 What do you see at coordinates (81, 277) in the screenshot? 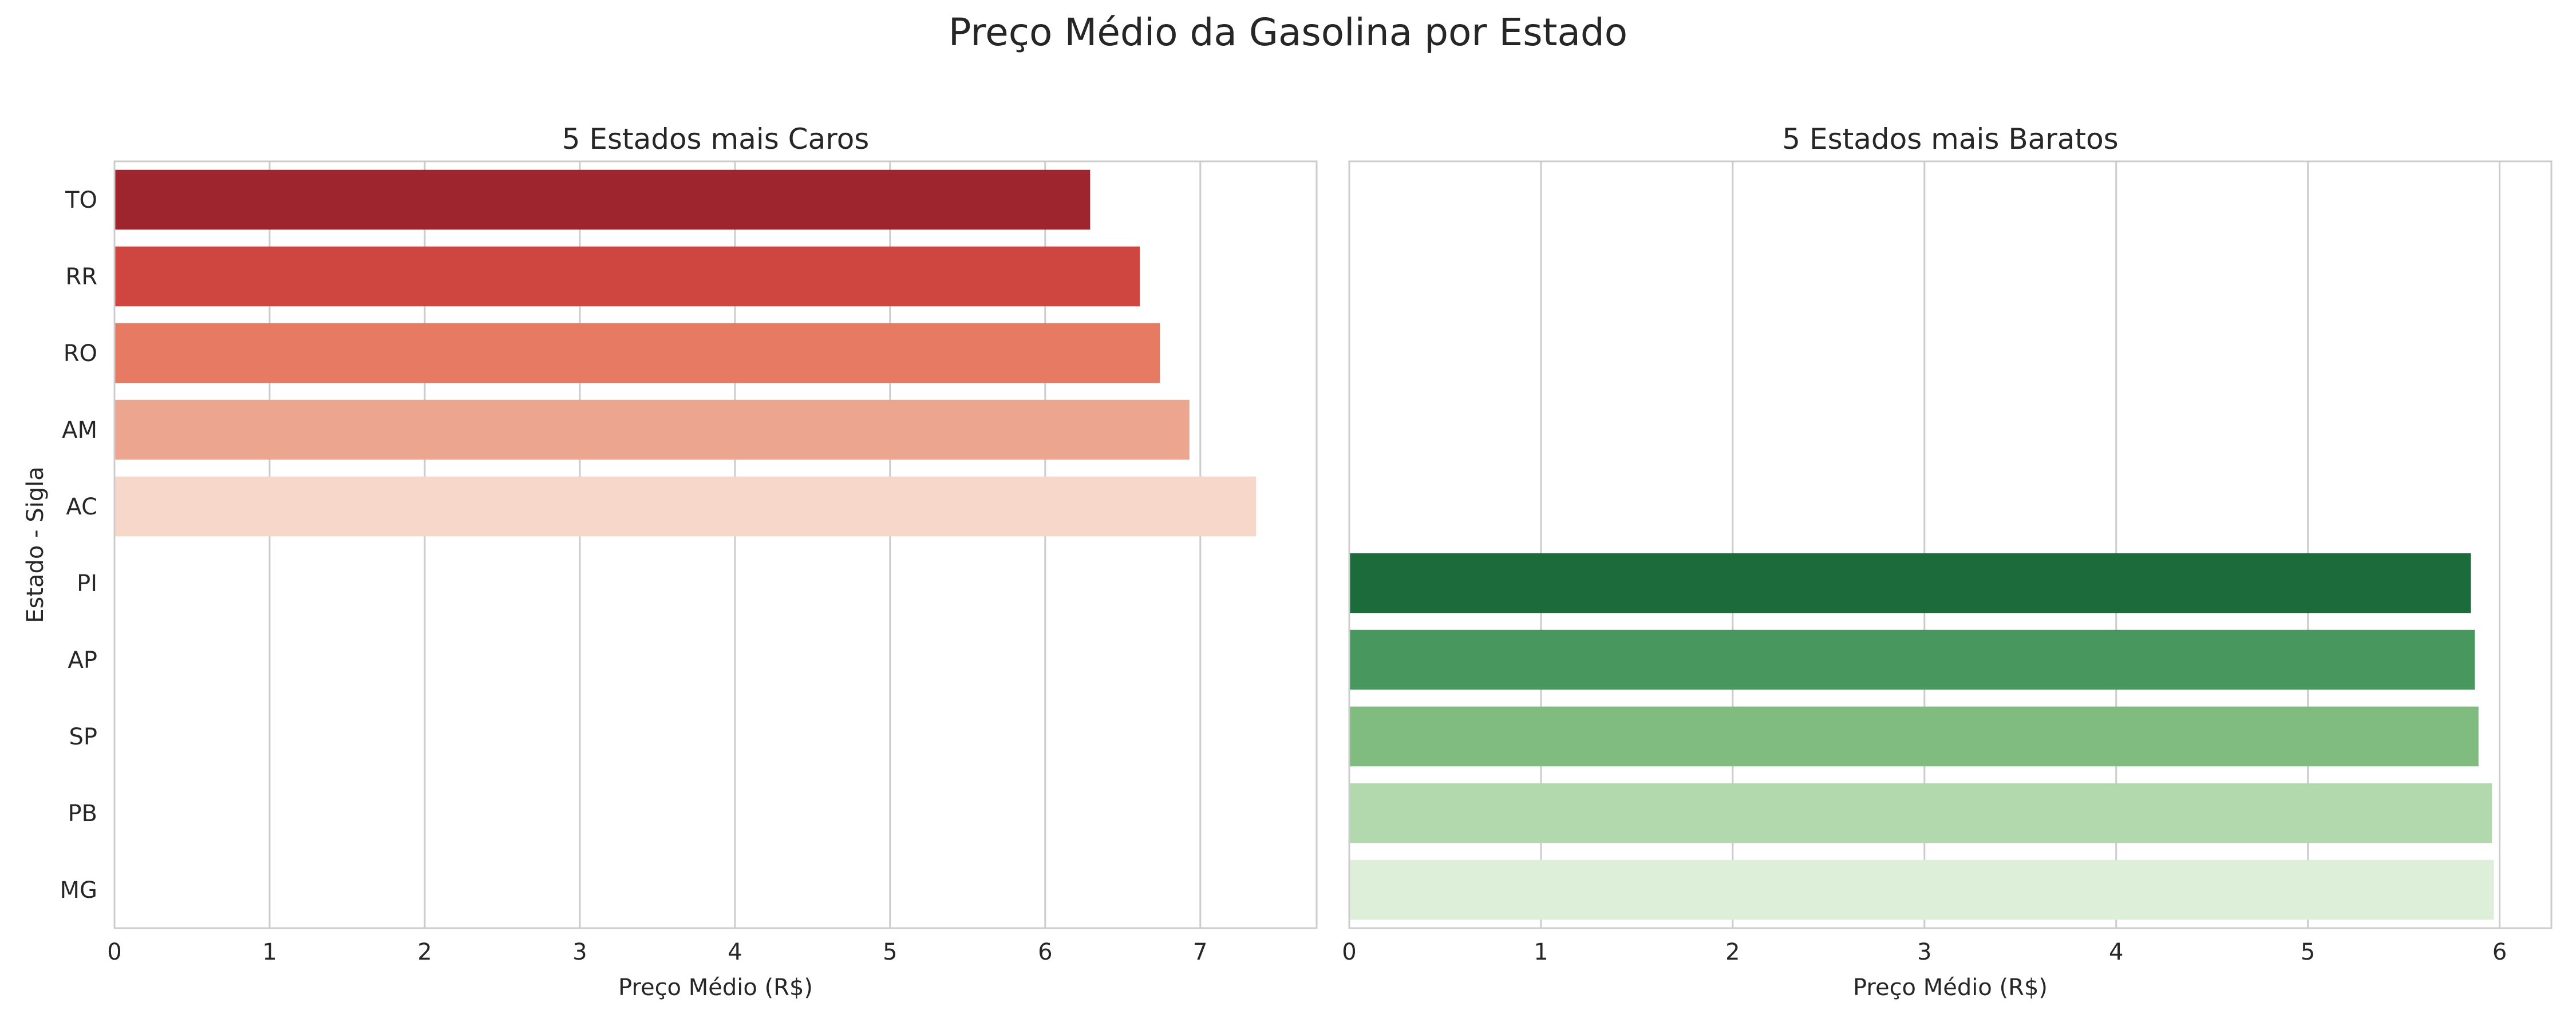
I see `y-tick-label-rr: RR` at bounding box center [81, 277].